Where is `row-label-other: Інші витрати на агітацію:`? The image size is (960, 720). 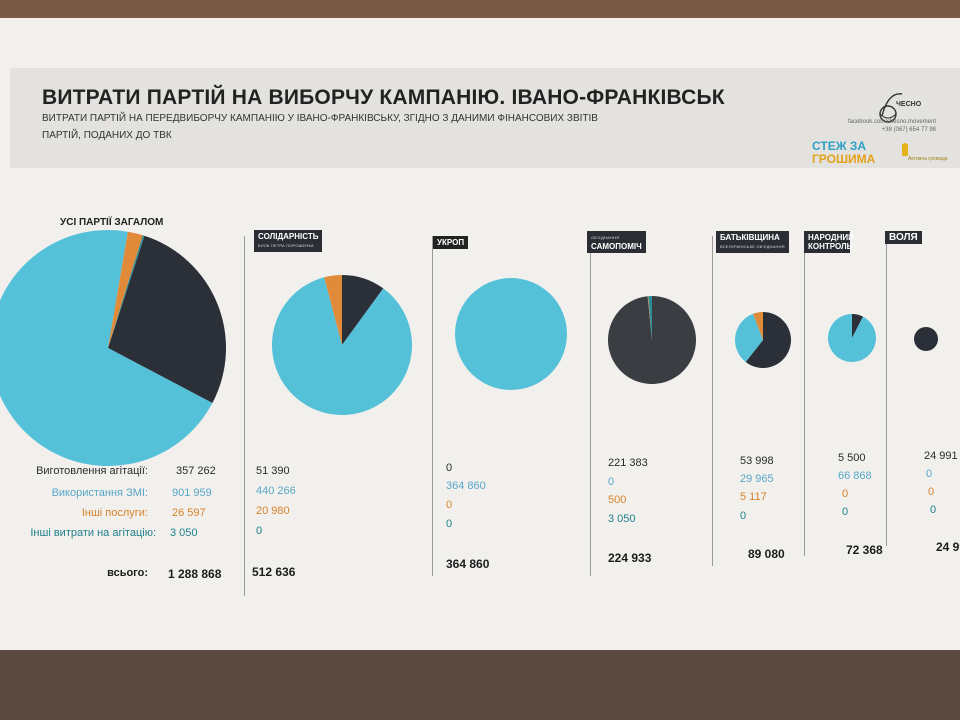
row-label-other: Інші витрати на агітацію: is located at coordinates (93, 533).